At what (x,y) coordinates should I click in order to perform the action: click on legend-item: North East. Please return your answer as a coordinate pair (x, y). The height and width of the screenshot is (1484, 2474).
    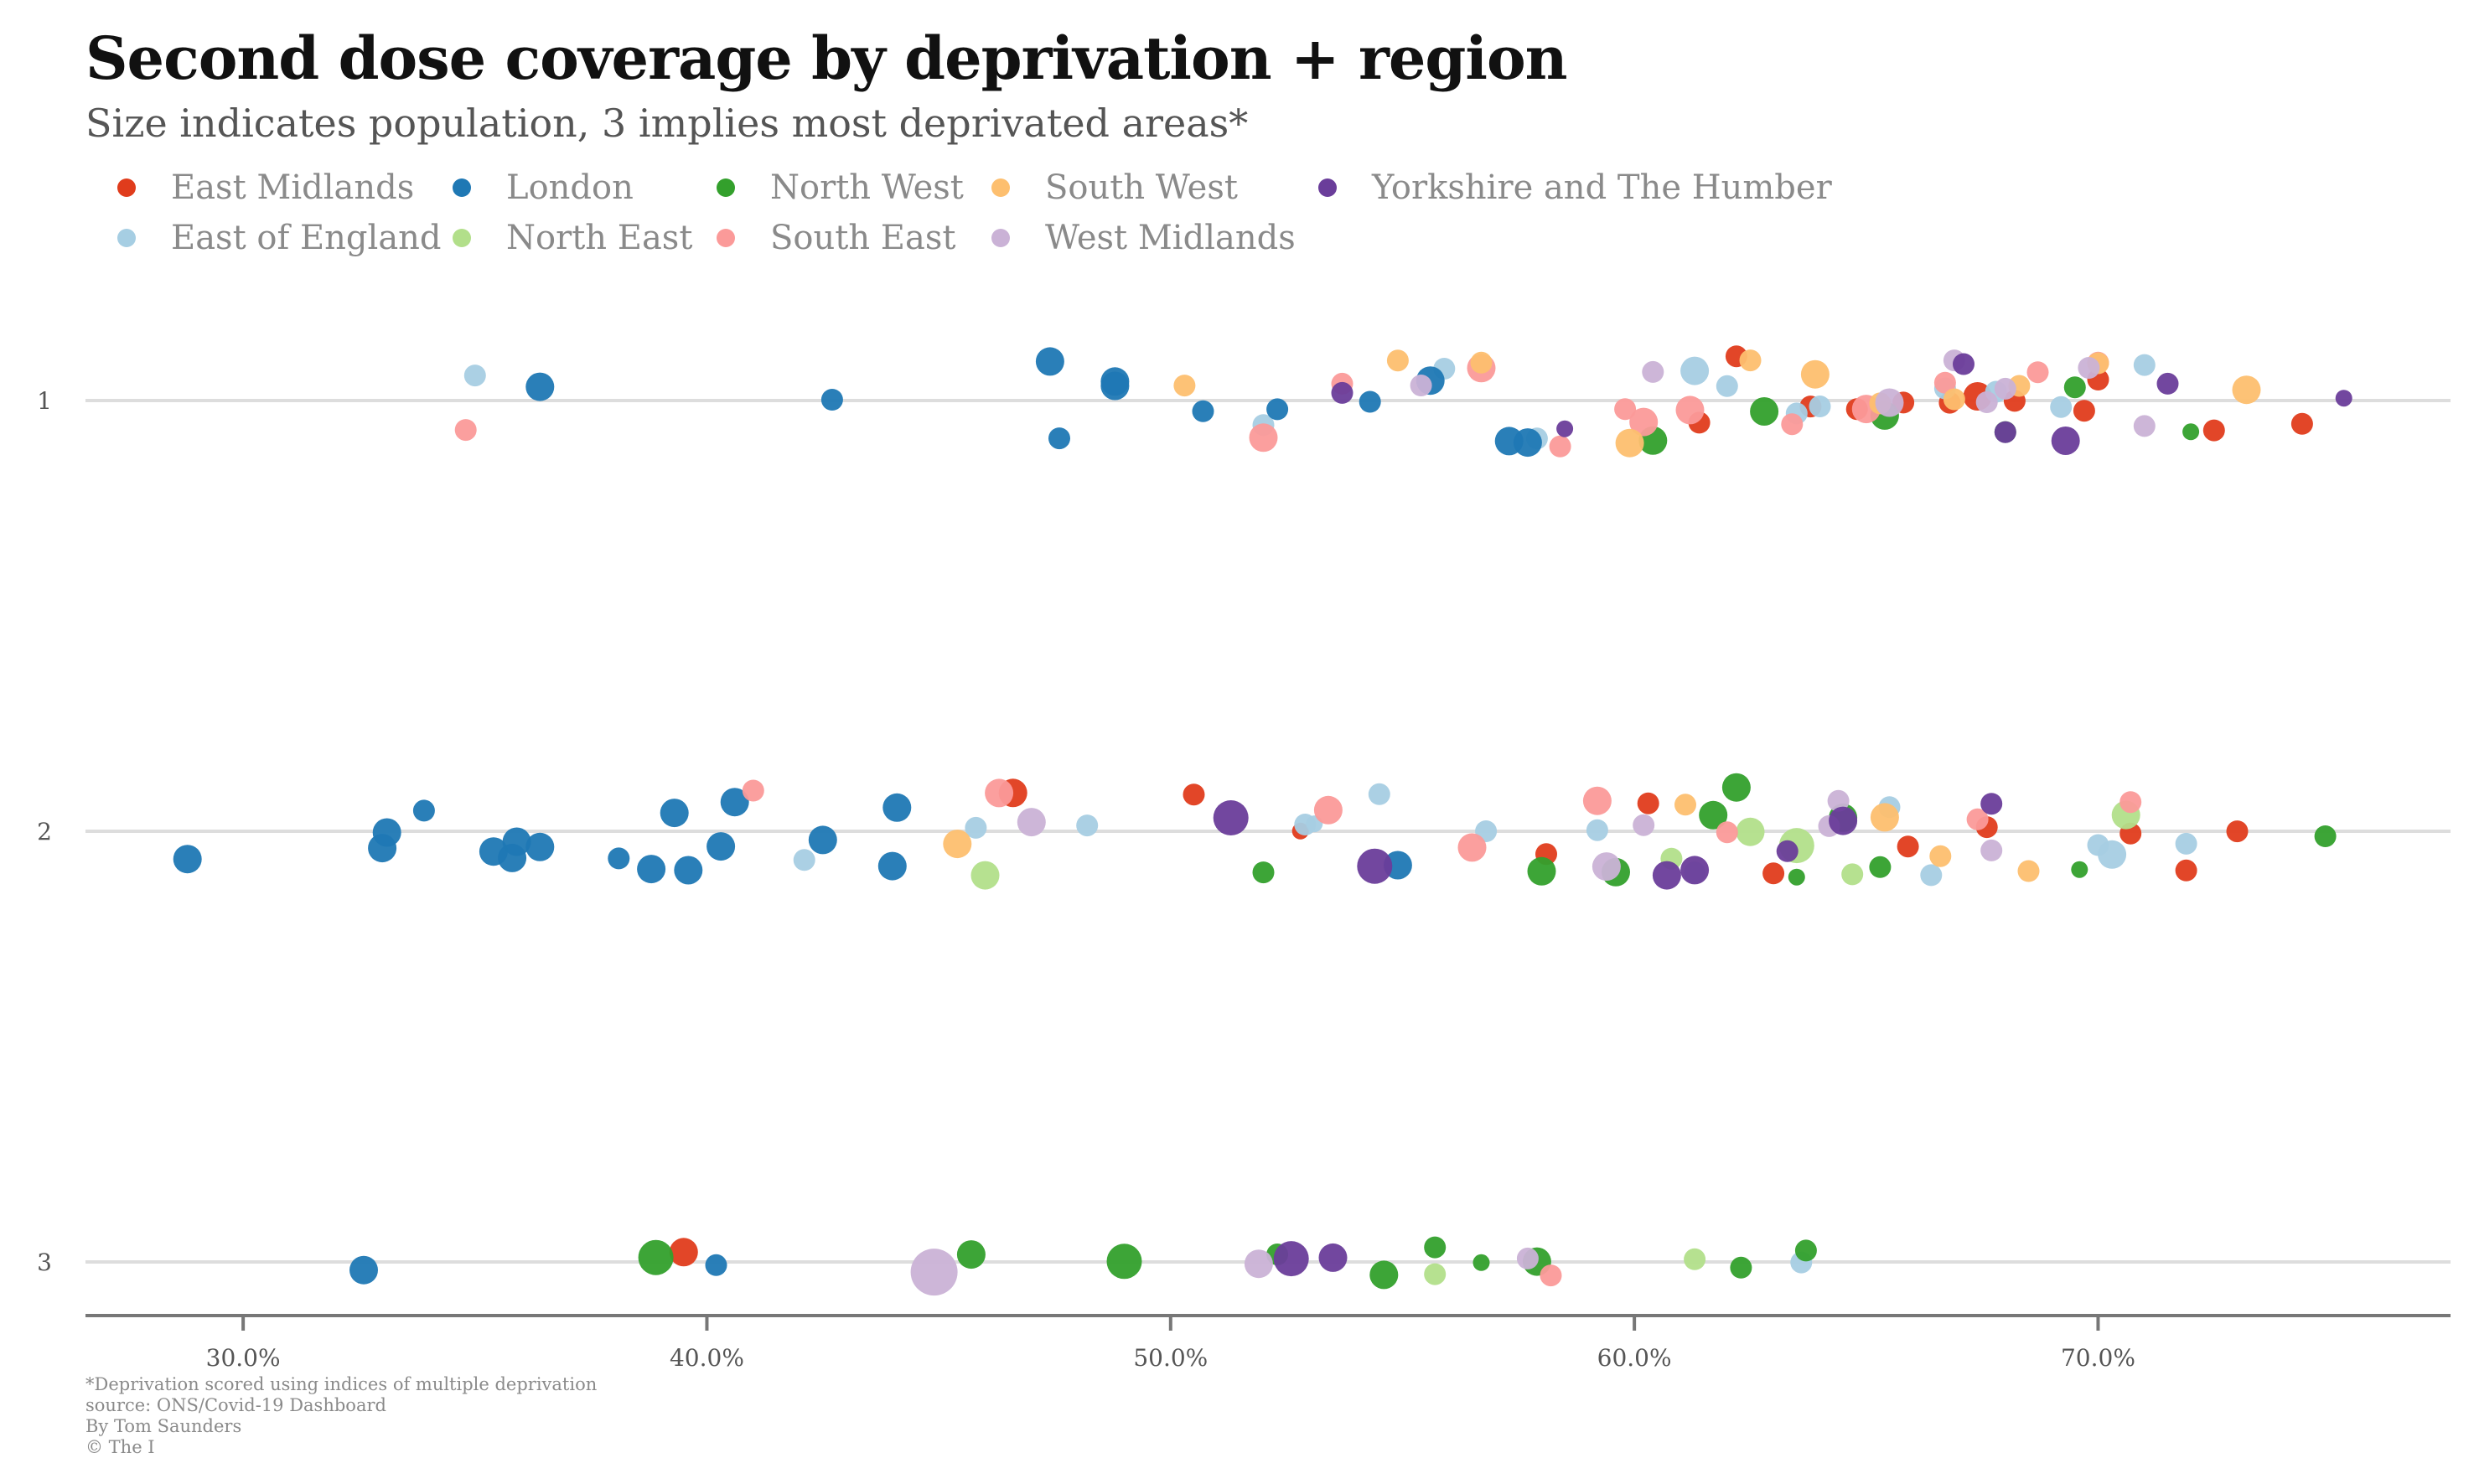
    Looking at the image, I should click on (572, 238).